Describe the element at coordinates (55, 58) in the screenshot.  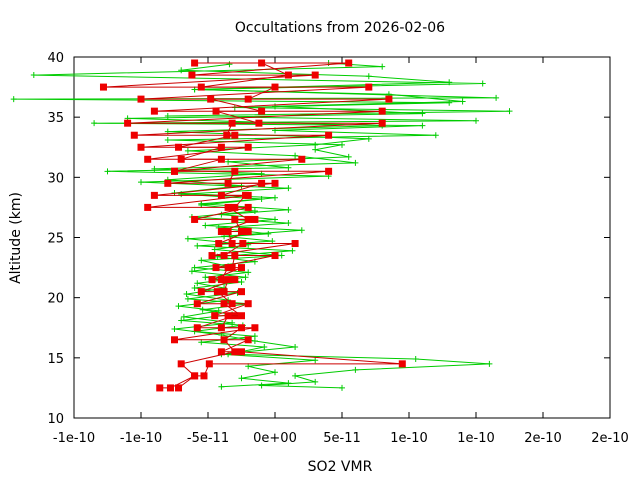
I see `y-tick-label: 40` at that location.